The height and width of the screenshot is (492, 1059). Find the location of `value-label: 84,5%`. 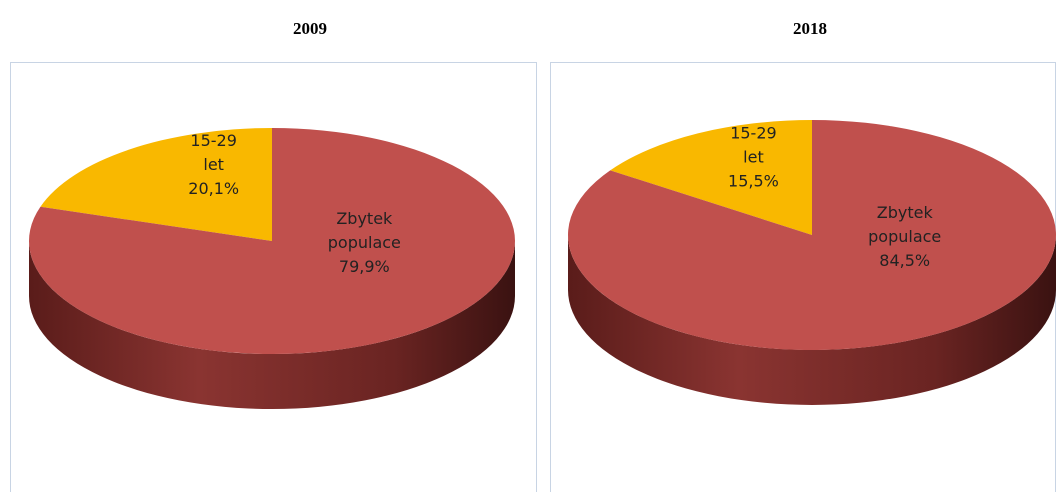

value-label: 84,5% is located at coordinates (904, 260).